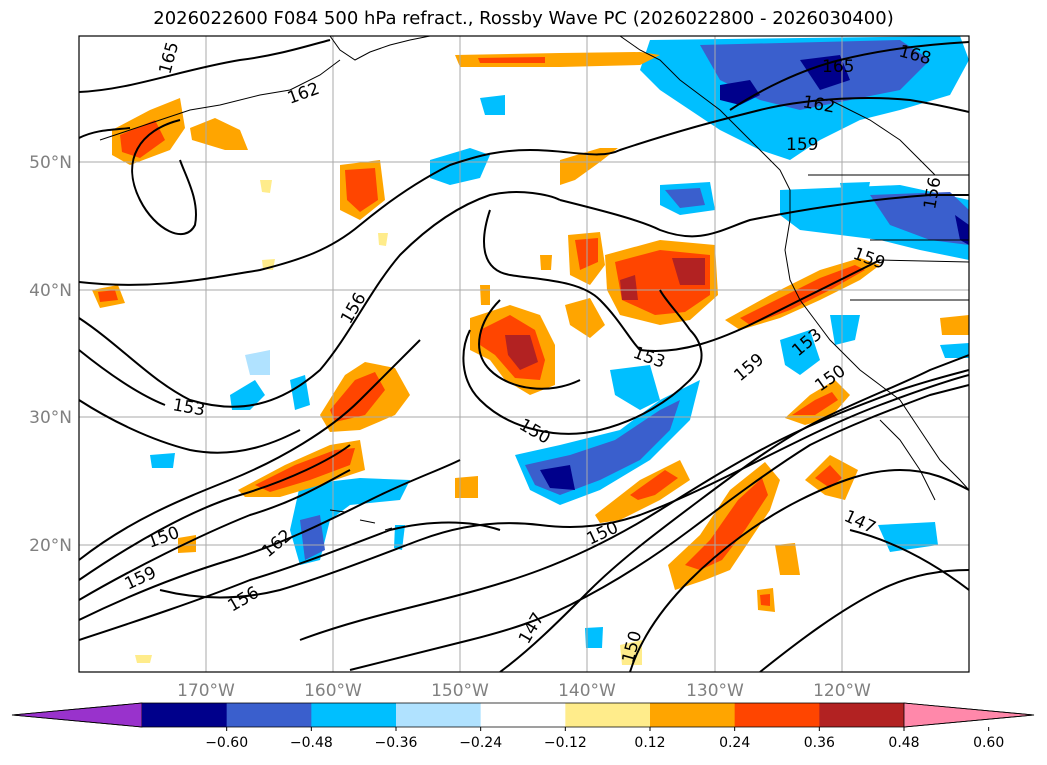  What do you see at coordinates (842, 691) in the screenshot?
I see `lon-label: 120°W` at bounding box center [842, 691].